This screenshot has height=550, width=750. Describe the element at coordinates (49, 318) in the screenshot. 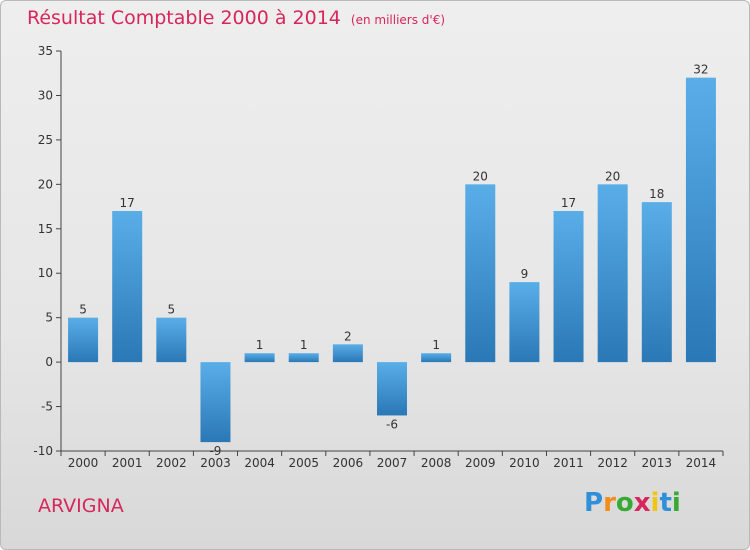

I see `y-tick-label: 5` at that location.